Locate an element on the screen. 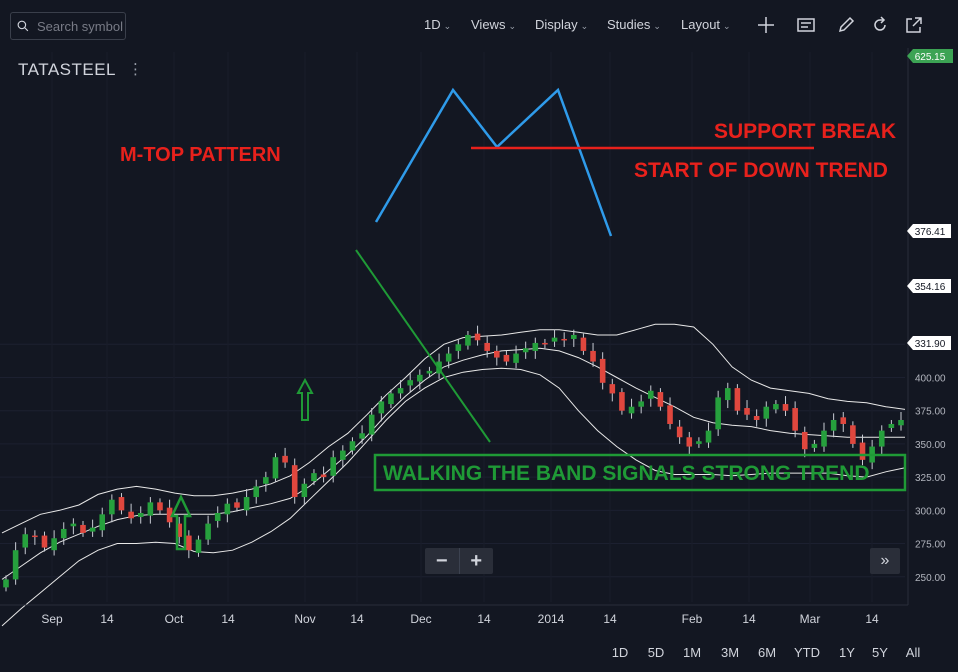 This screenshot has height=672, width=958. zoom-out-button: − is located at coordinates (442, 561).